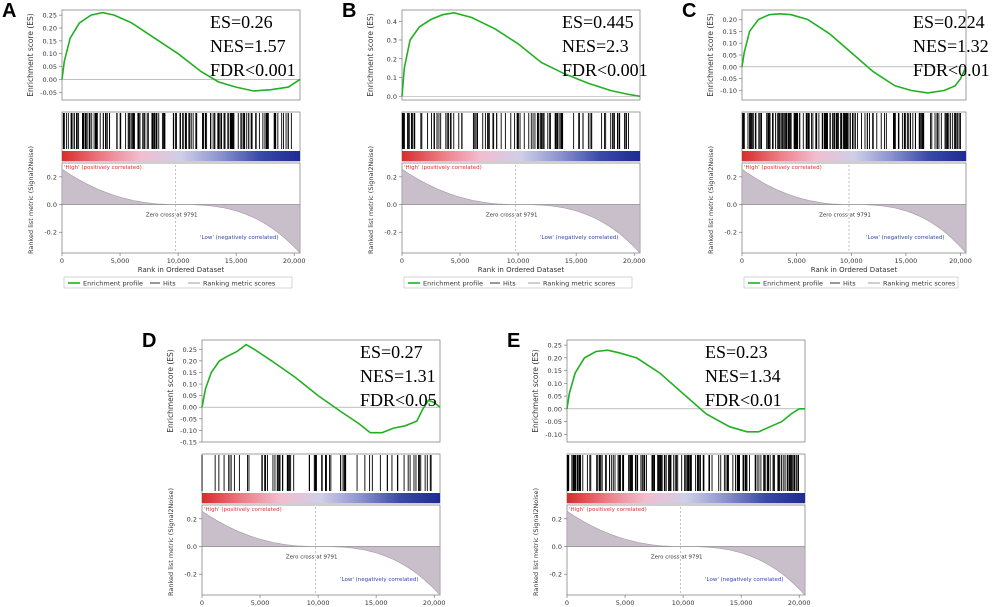 The height and width of the screenshot is (607, 996). I want to click on nes-value: NES=1.57, so click(248, 46).